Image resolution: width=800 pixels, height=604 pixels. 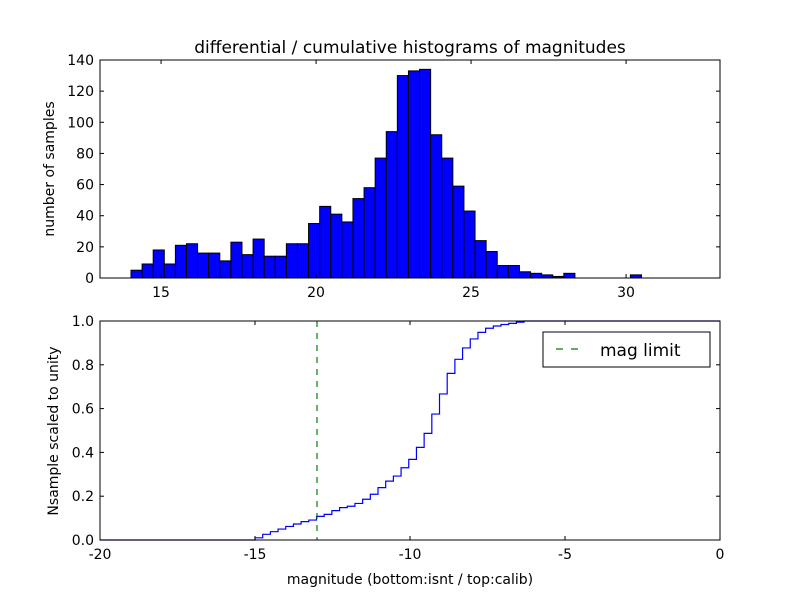 What do you see at coordinates (83, 322) in the screenshot?
I see `y-tick-label: 1.0` at bounding box center [83, 322].